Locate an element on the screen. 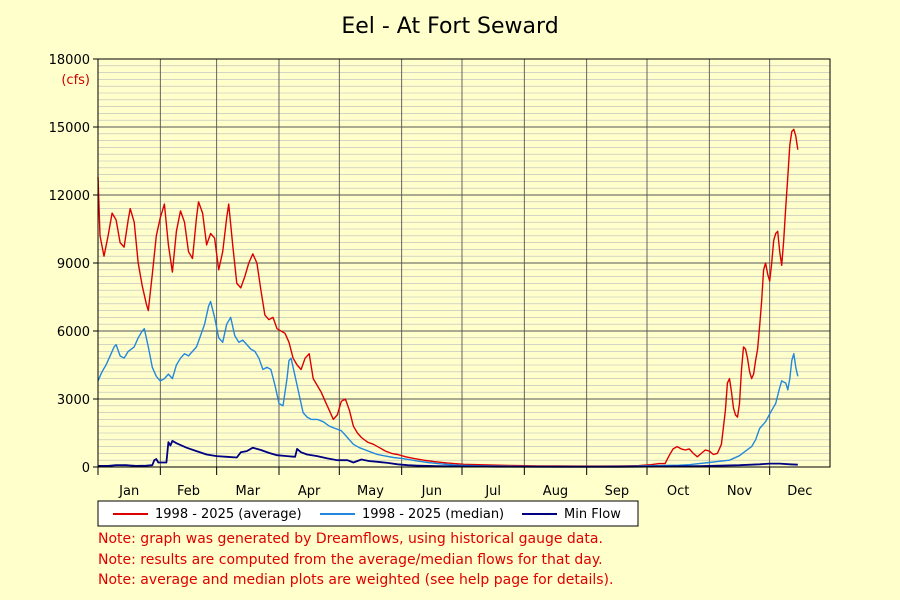 The height and width of the screenshot is (600, 900). y-tick-label: 9000 is located at coordinates (73, 264).